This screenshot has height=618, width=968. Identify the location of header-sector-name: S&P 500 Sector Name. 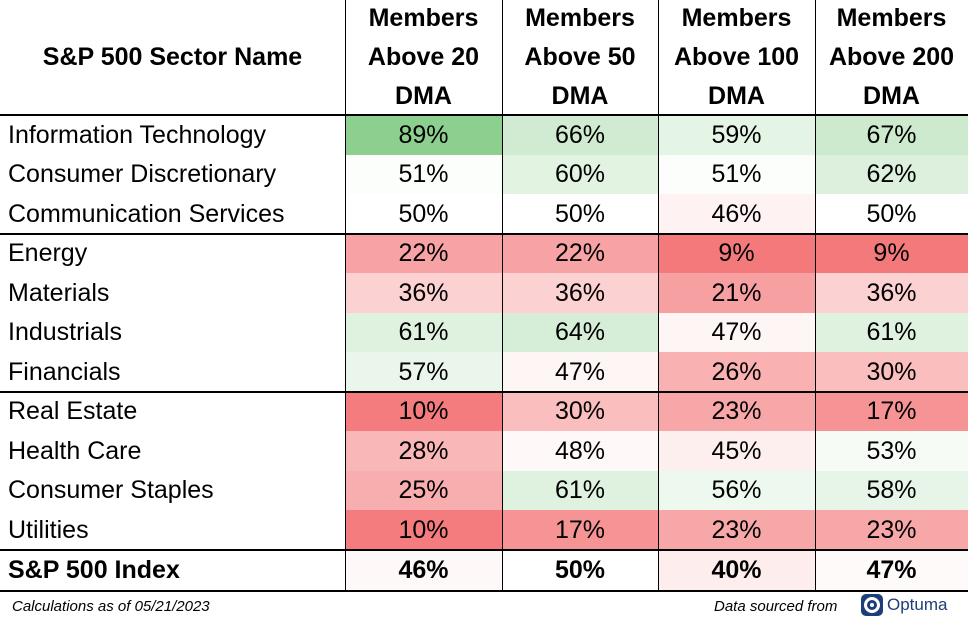
(172, 57).